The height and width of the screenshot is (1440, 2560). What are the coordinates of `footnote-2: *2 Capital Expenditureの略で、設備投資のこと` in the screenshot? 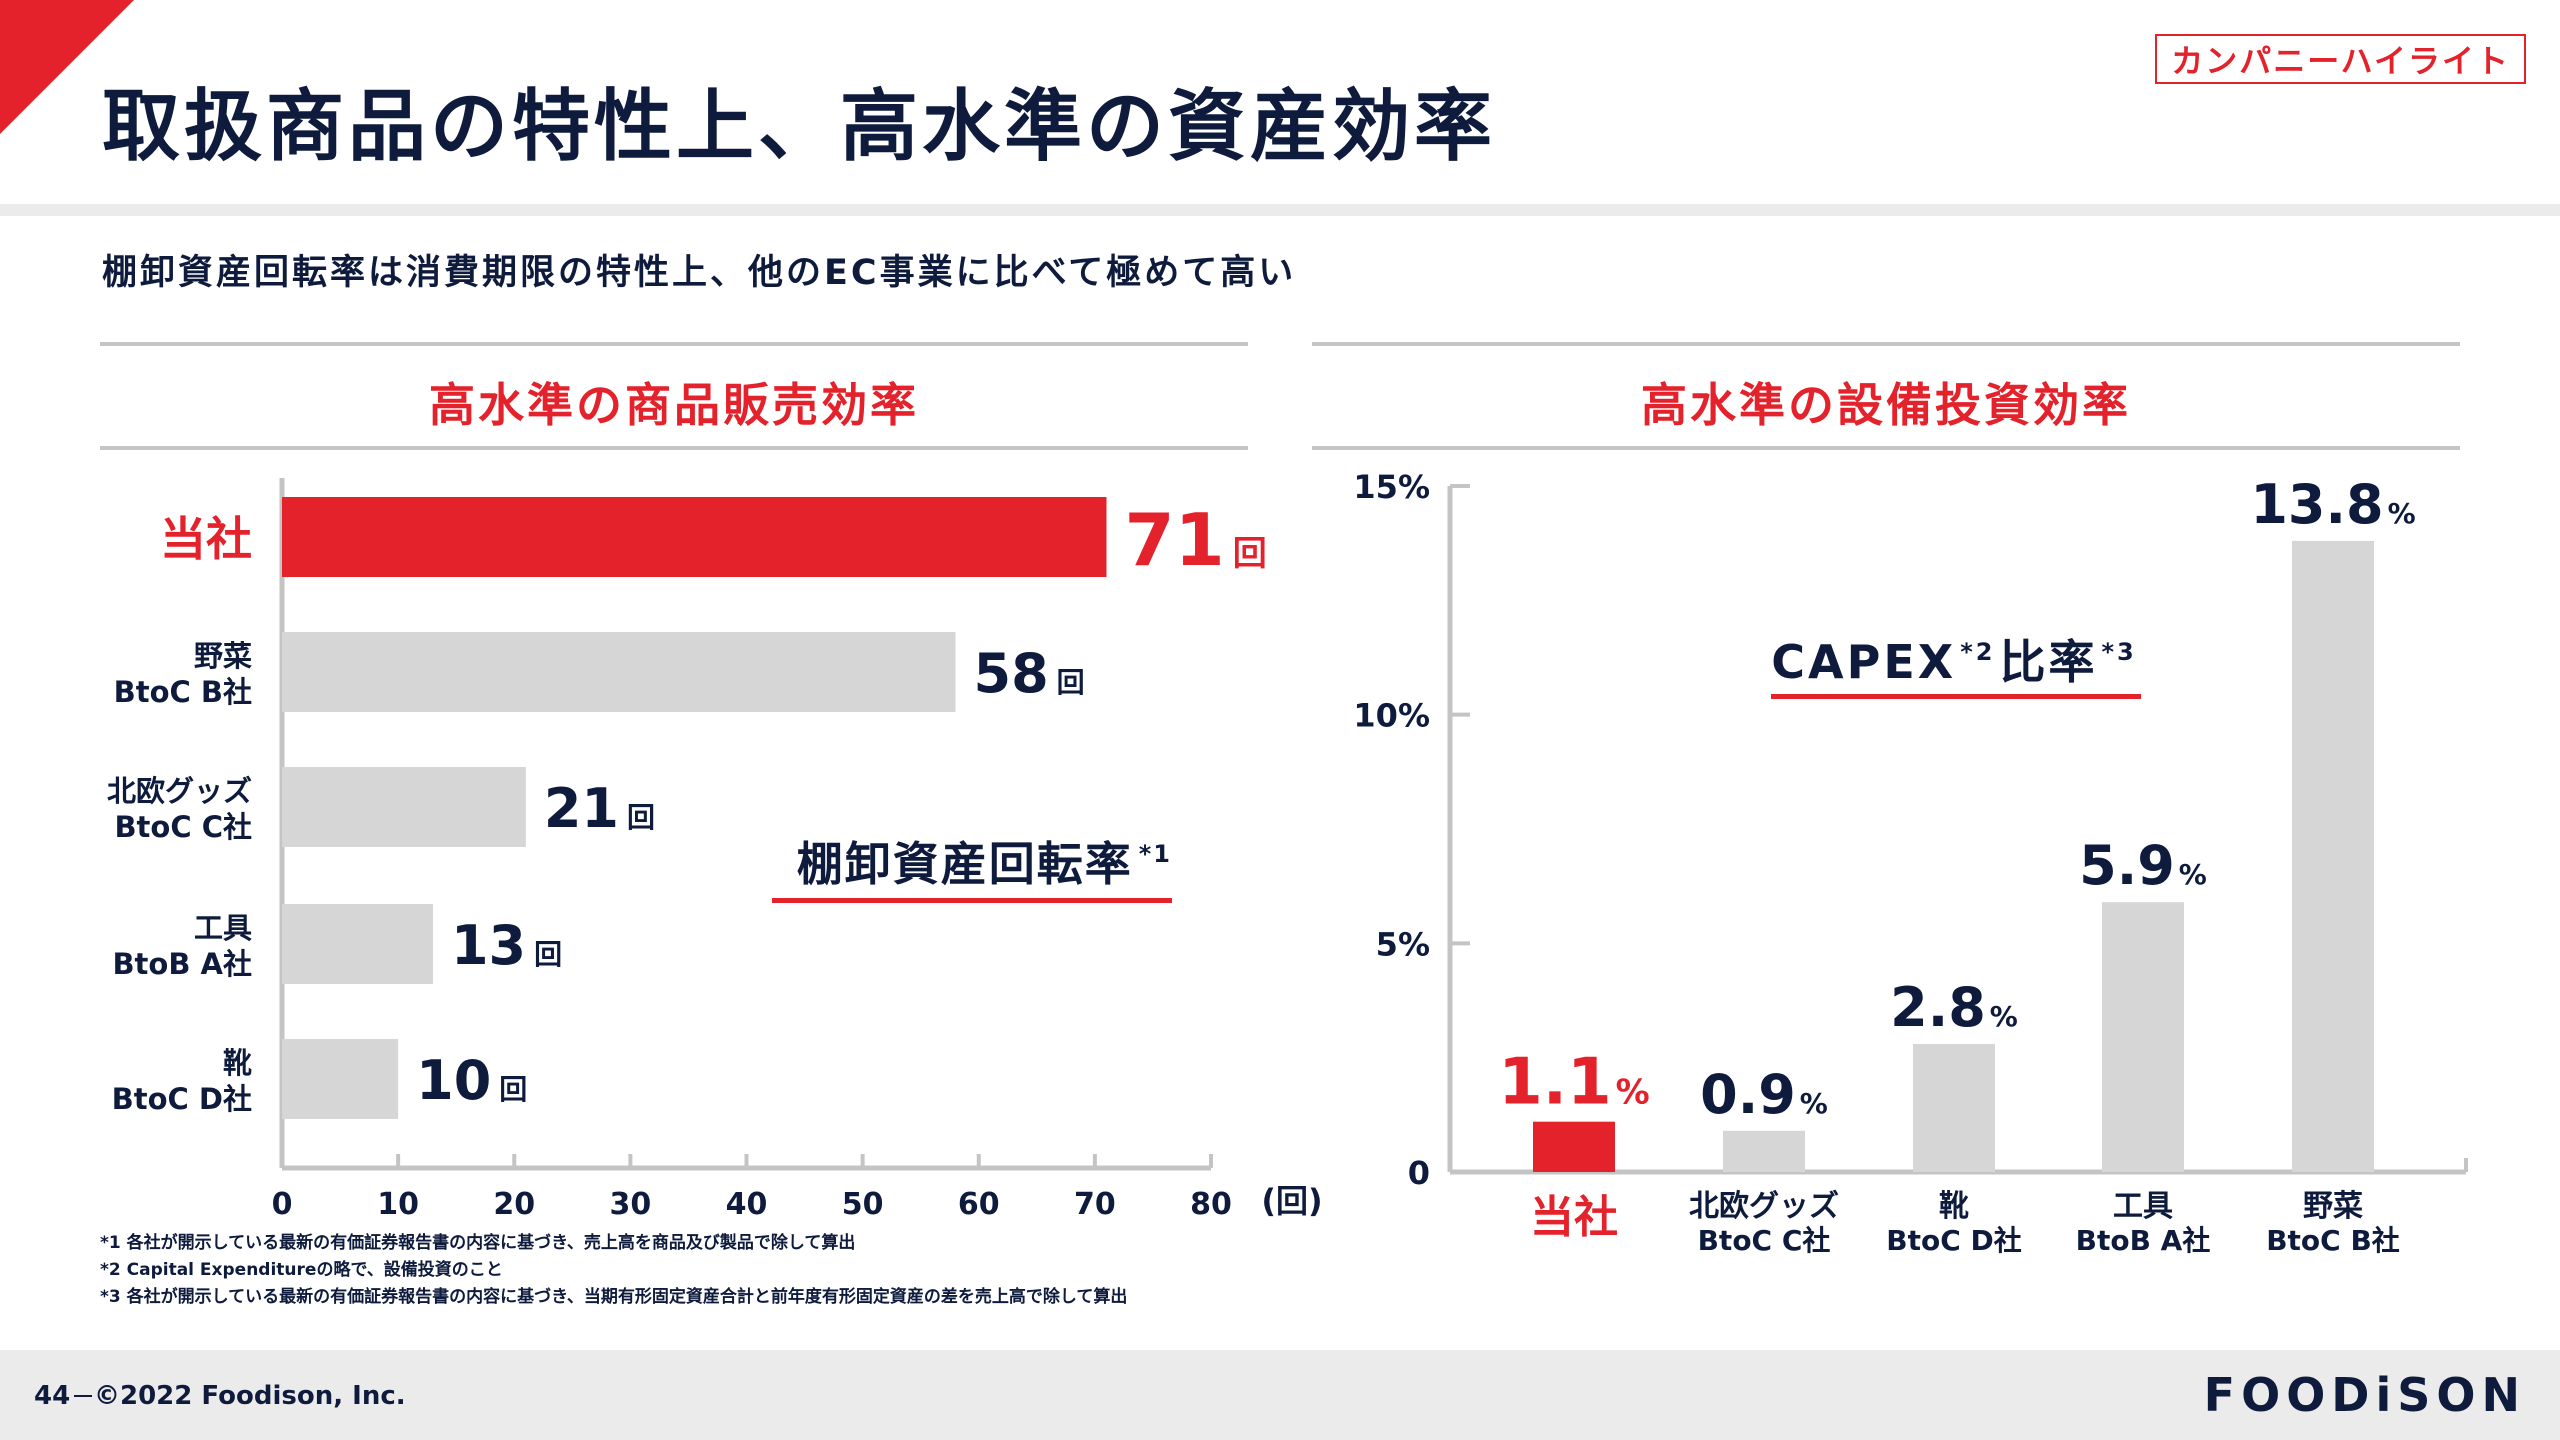 It's located at (301, 1270).